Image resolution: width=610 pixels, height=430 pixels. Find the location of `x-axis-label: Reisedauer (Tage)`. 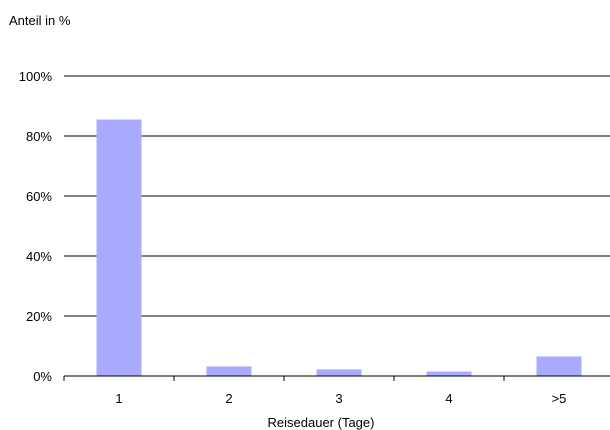

x-axis-label: Reisedauer (Tage) is located at coordinates (321, 422).